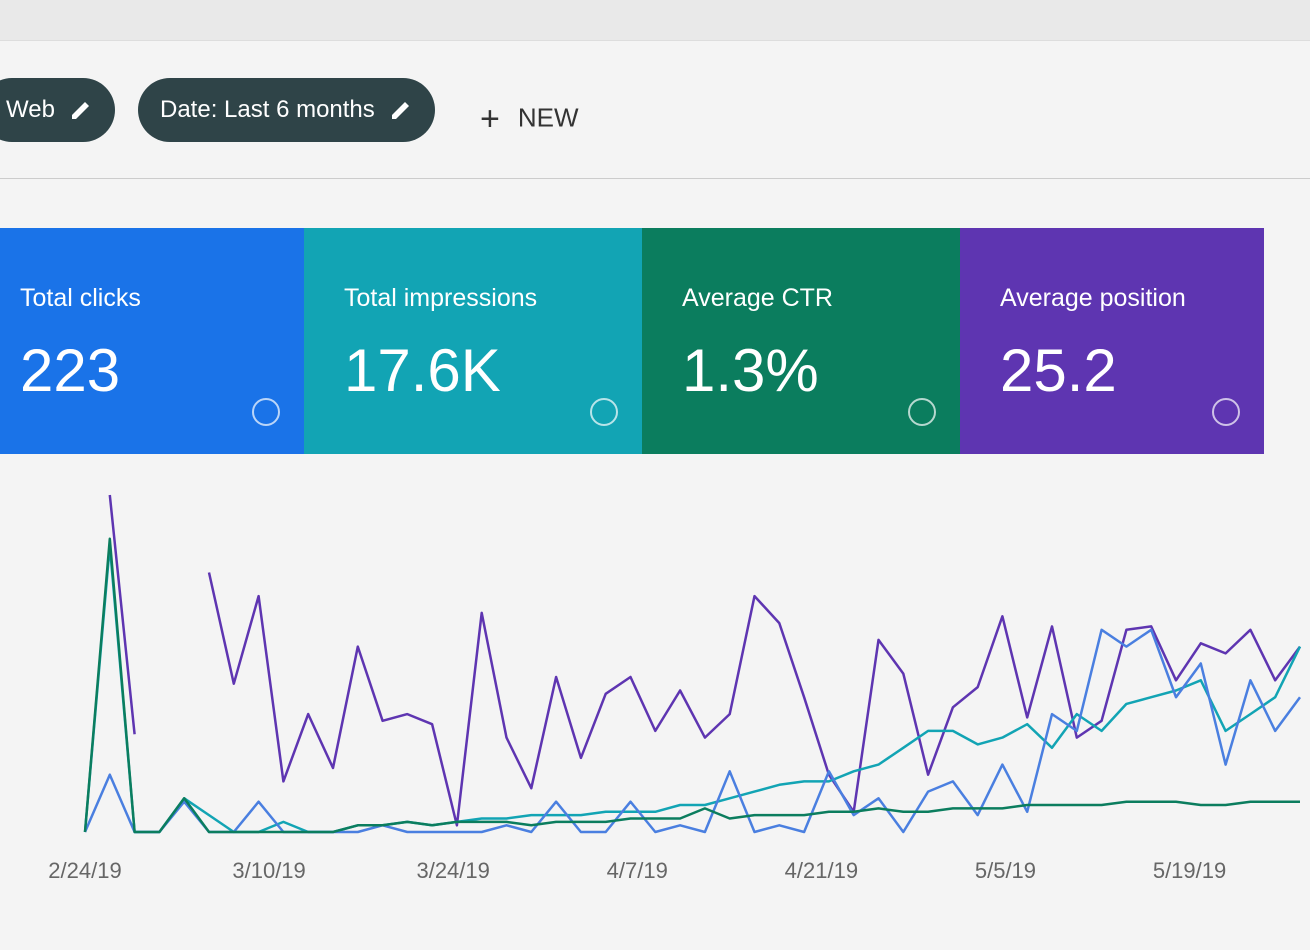 The height and width of the screenshot is (950, 1310). I want to click on filter-chip: Web, so click(57, 110).